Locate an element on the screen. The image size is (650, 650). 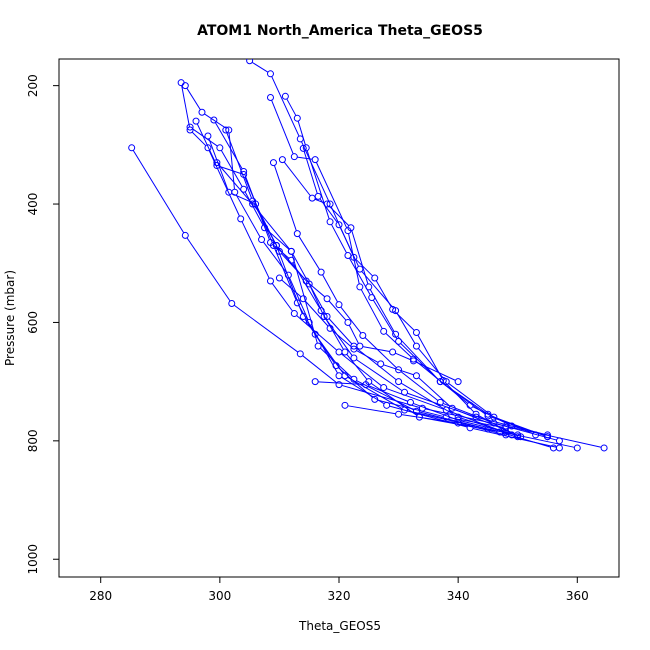
y-tick-label: 800 is located at coordinates (33, 440).